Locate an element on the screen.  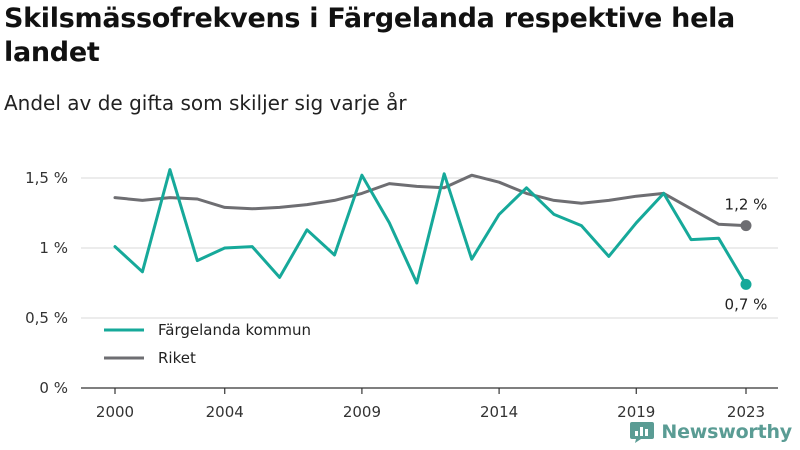
end-markers: 1,2 % 0,7 % is located at coordinates (746, 255).